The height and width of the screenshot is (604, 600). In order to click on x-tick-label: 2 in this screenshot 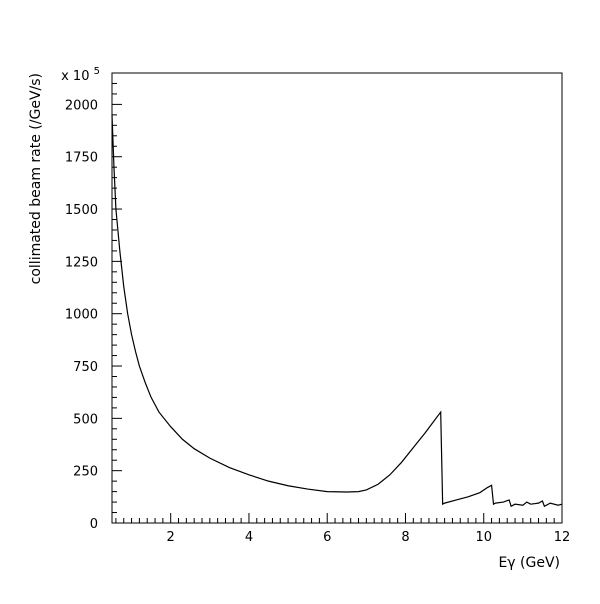, I will do `click(171, 537)`.